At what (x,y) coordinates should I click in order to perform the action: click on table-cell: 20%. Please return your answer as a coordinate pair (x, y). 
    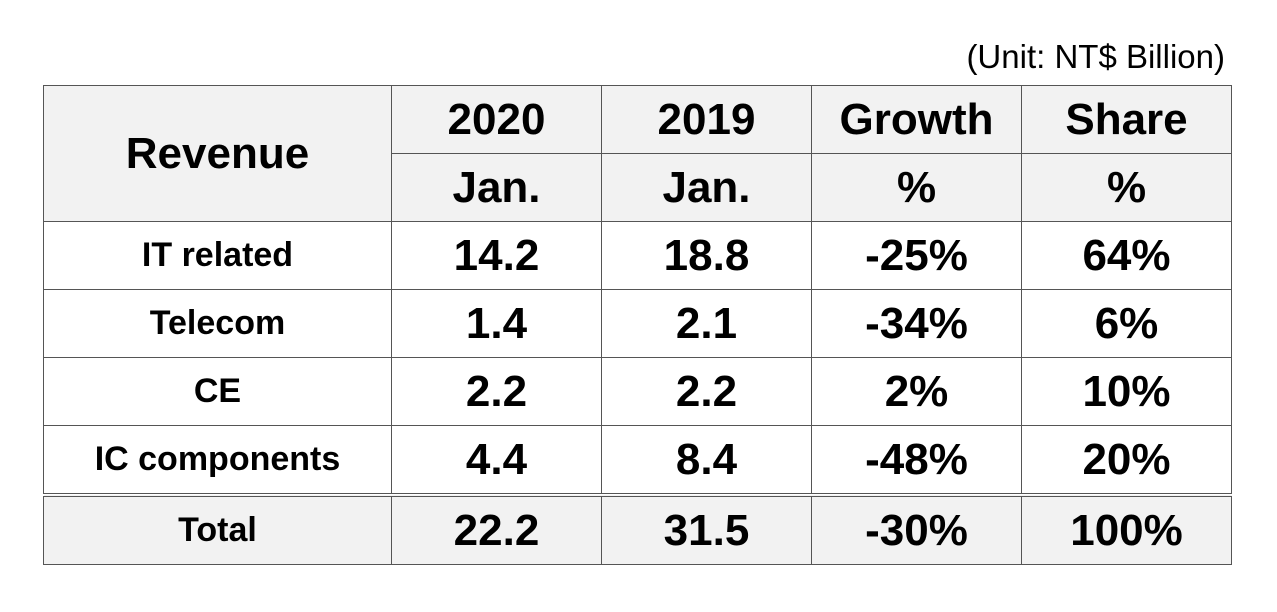
    Looking at the image, I should click on (1126, 460).